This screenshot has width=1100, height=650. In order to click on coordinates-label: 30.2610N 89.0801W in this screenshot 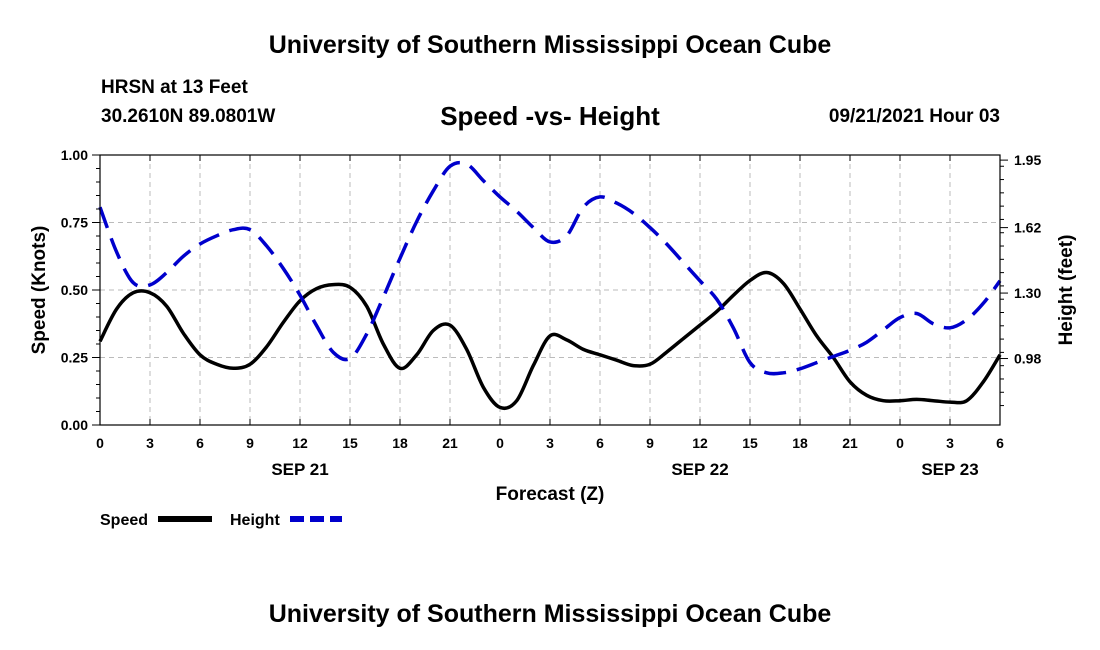, I will do `click(188, 116)`.